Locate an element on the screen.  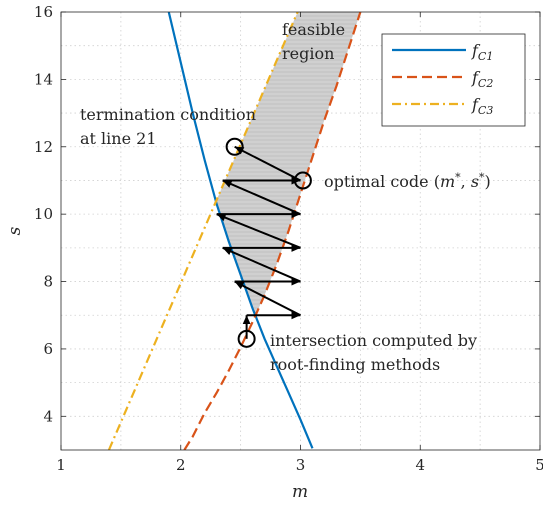
x-tick-label: 2 is located at coordinates (181, 465).